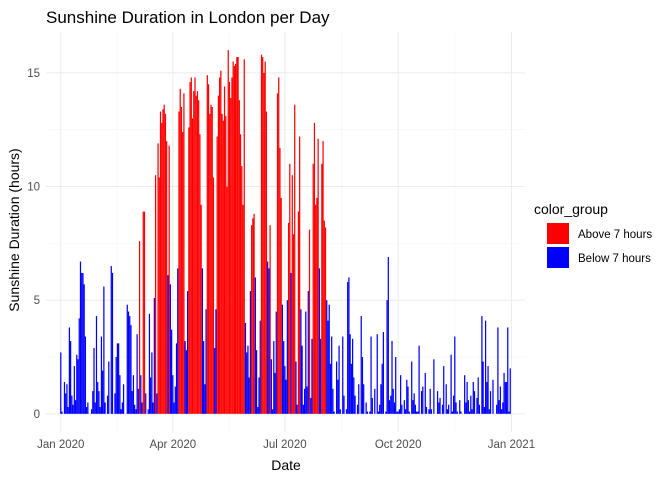  What do you see at coordinates (286, 445) in the screenshot?
I see `x-tick-labels: Jan 2020 Apr 2020 Jul 2020 Oct 2020 Jan 2021` at bounding box center [286, 445].